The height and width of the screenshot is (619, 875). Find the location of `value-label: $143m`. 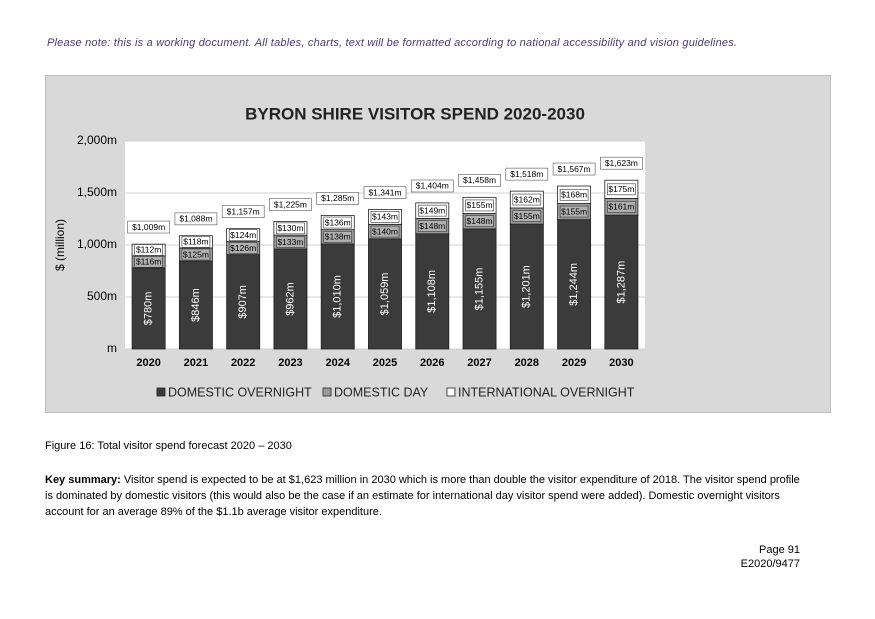

value-label: $143m is located at coordinates (385, 217).